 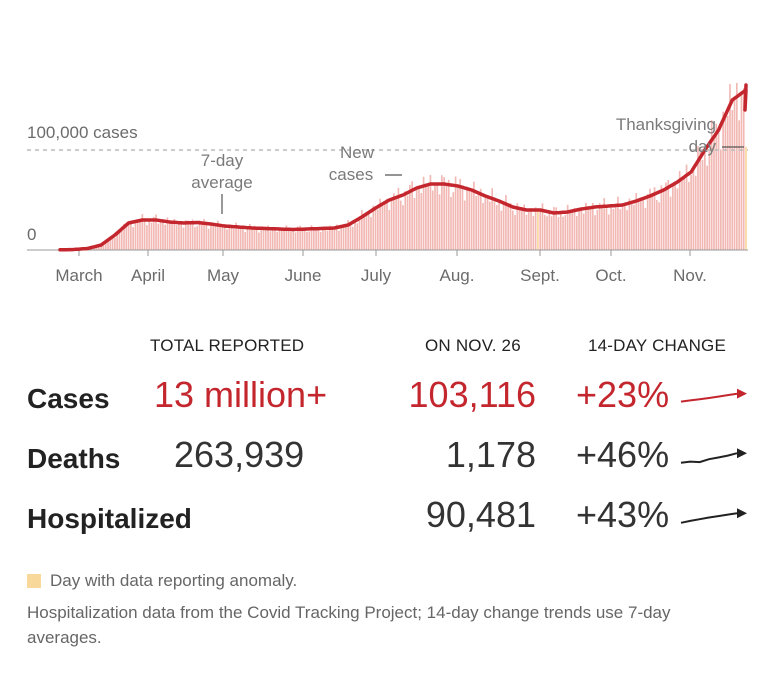 I want to click on deaths-total: 263,939, so click(x=239, y=454).